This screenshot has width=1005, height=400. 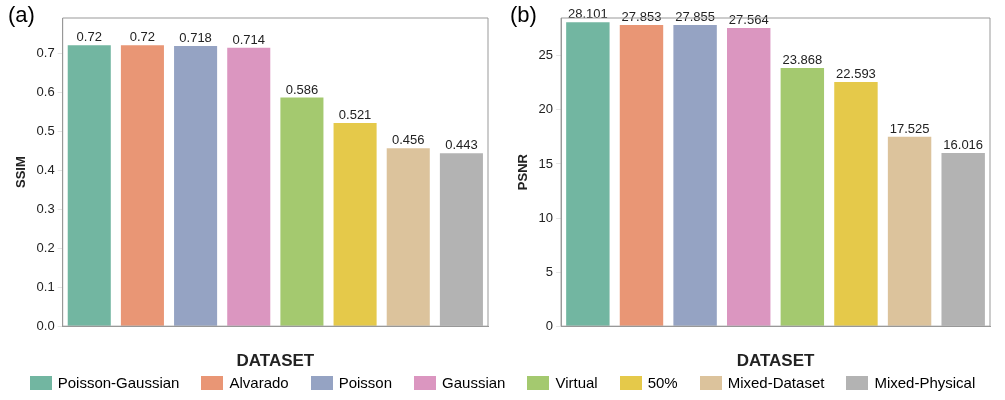 I want to click on y-tick-label: 20, so click(x=546, y=109).